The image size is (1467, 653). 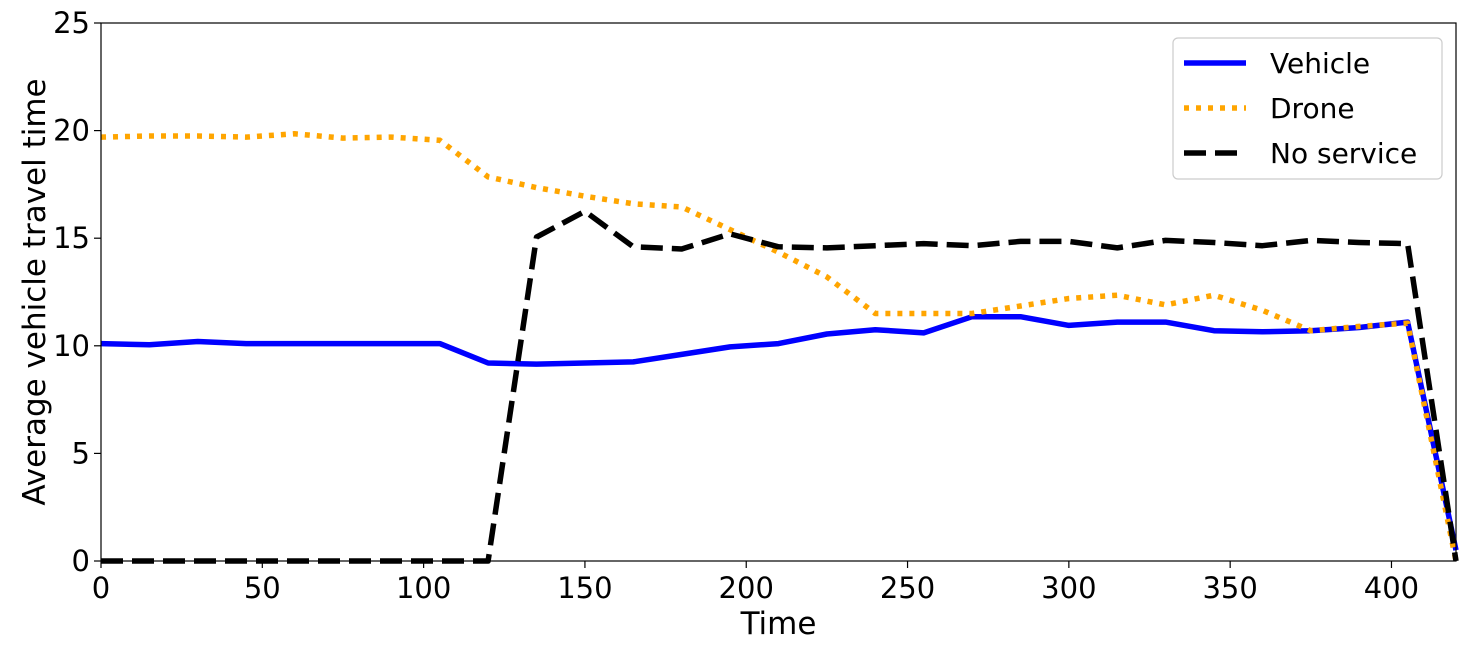 What do you see at coordinates (584, 588) in the screenshot?
I see `x-tick-label: 150` at bounding box center [584, 588].